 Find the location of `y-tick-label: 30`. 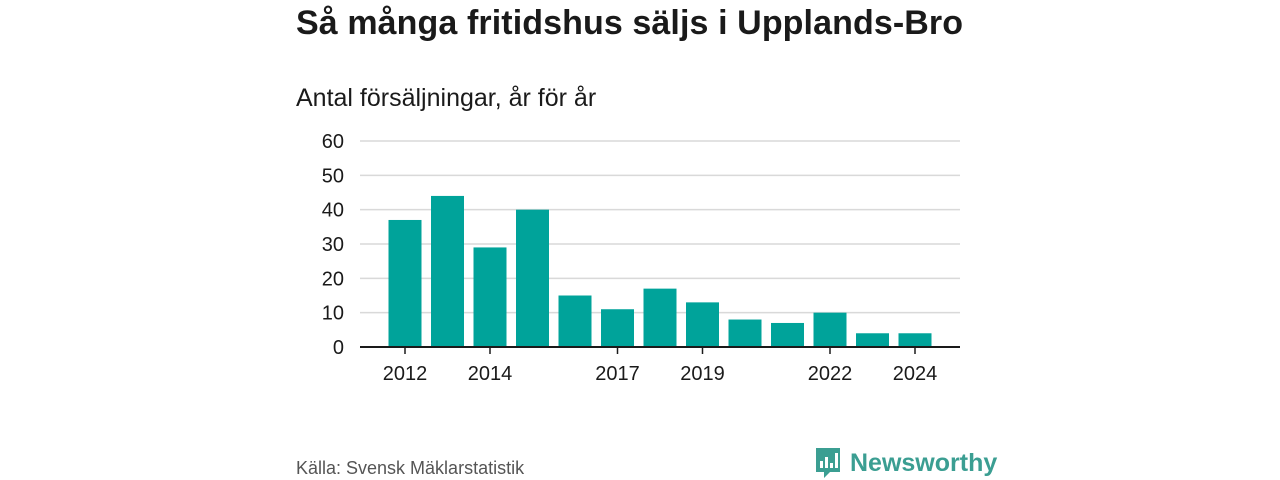

y-tick-label: 30 is located at coordinates (333, 245).